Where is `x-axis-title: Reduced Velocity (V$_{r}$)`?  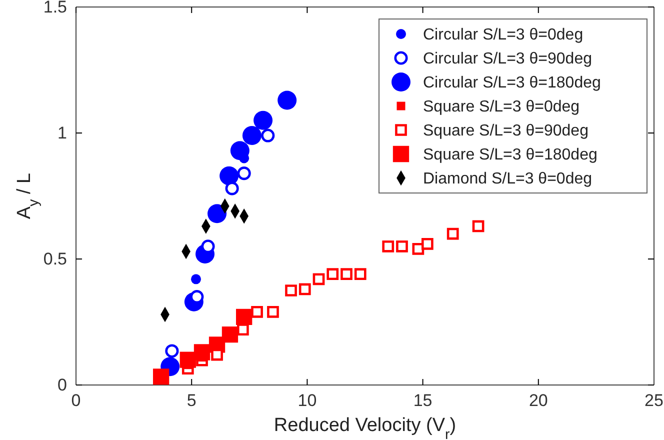
x-axis-title: Reduced Velocity (V$_{r}$) is located at coordinates (365, 427).